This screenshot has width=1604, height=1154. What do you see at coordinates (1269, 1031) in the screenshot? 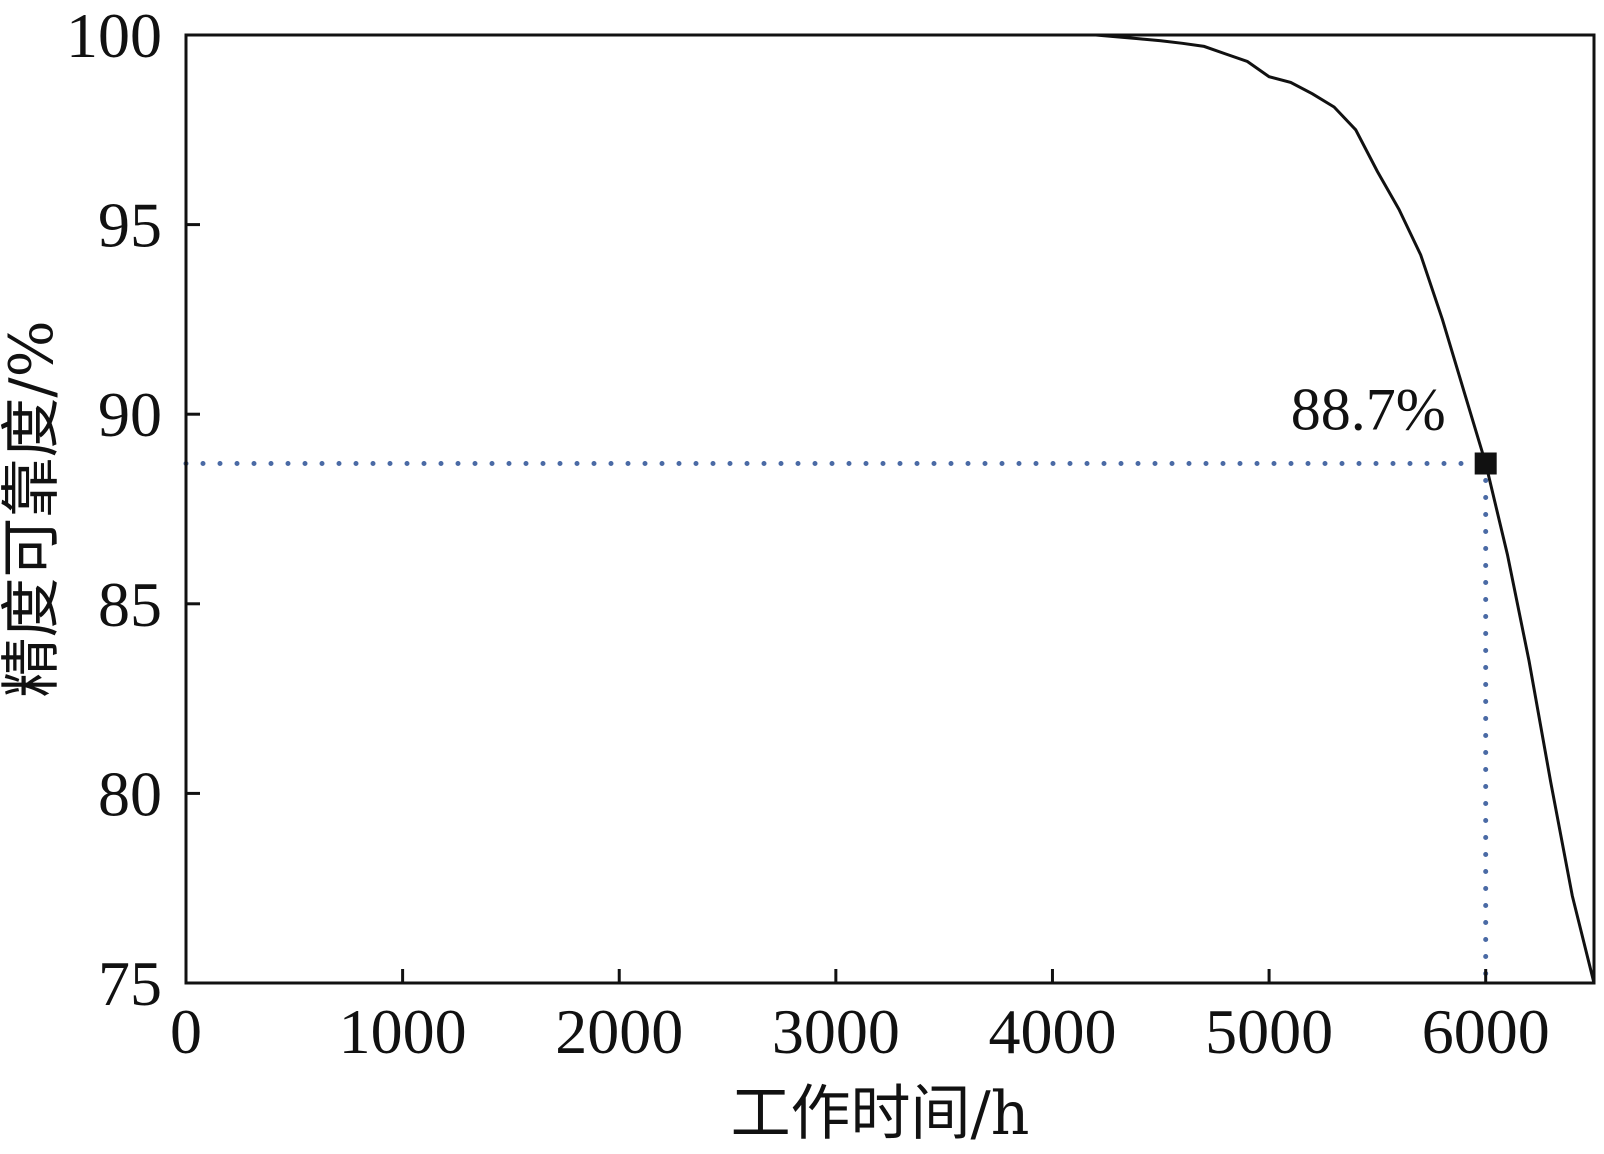
I see `x-tick-label: 5000` at bounding box center [1269, 1031].